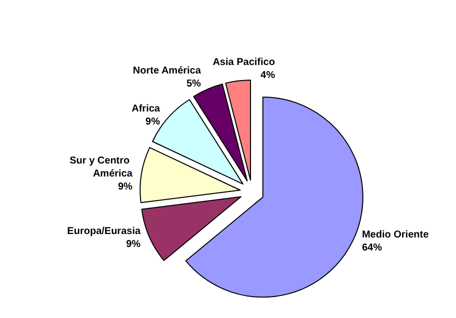 This screenshot has width=456, height=318. What do you see at coordinates (396, 234) in the screenshot?
I see `slice-label: Medio Oriente` at bounding box center [396, 234].